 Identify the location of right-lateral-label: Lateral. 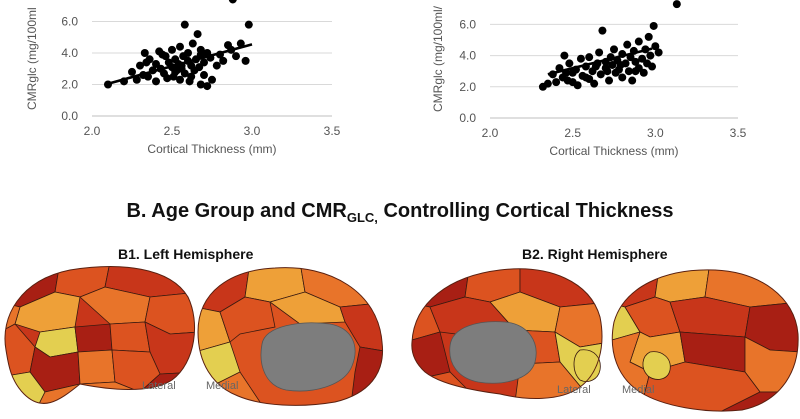
(574, 390).